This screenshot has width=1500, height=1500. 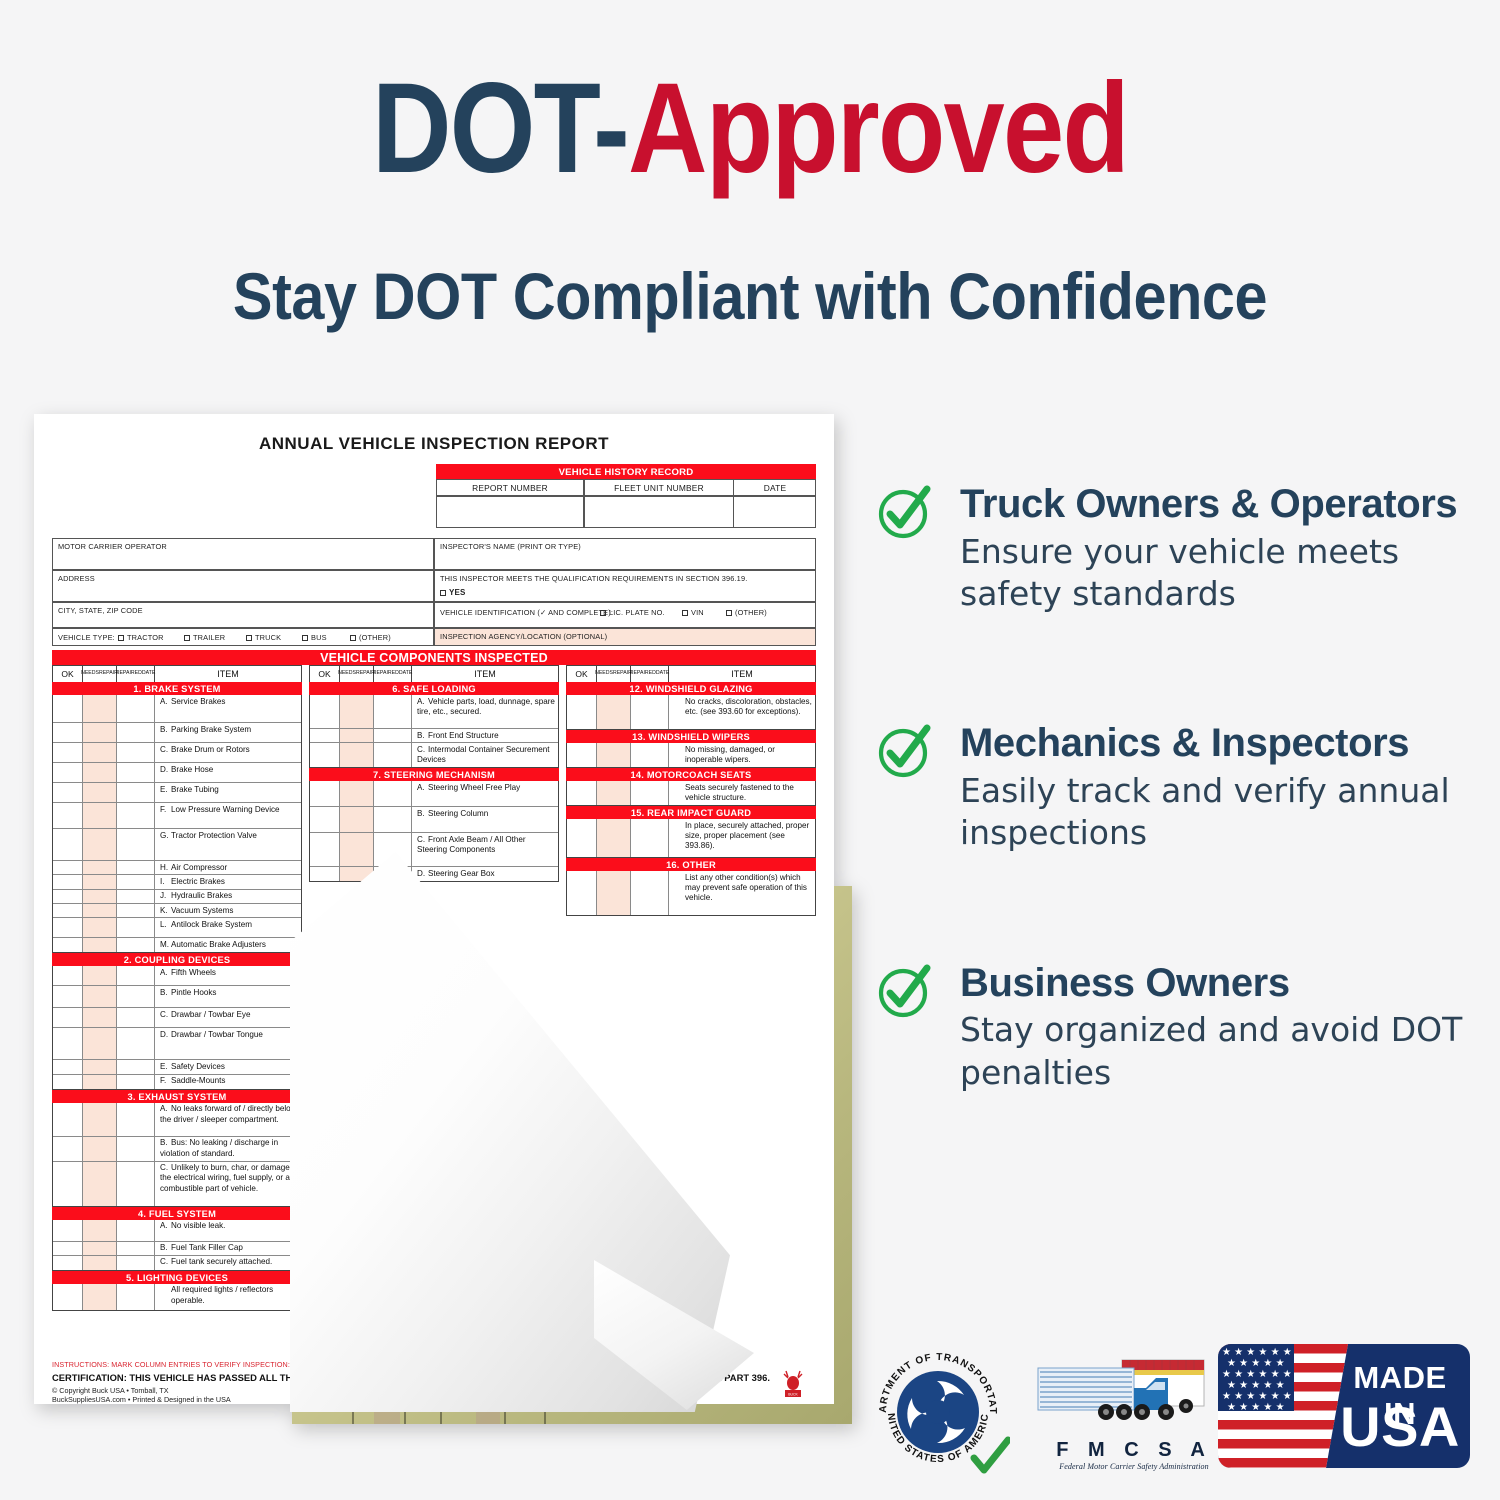 What do you see at coordinates (452, 592) in the screenshot?
I see `checkbox-inspector-yes: YES` at bounding box center [452, 592].